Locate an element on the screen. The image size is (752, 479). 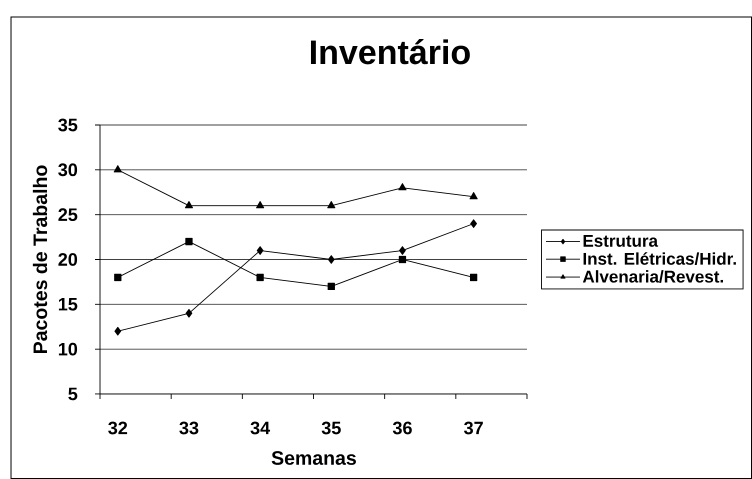
y-tick-label: 30 is located at coordinates (68, 169).